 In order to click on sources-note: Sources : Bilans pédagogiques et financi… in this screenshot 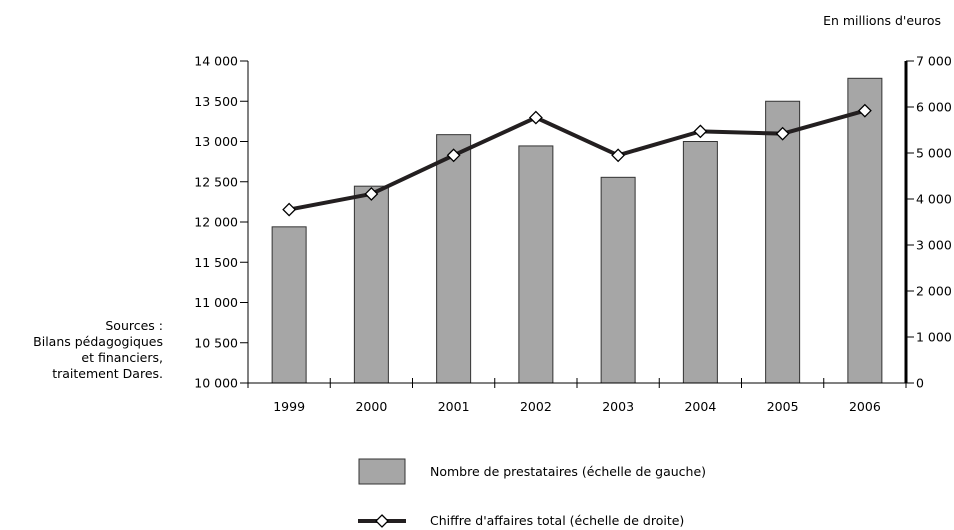, I will do `click(81, 350)`.